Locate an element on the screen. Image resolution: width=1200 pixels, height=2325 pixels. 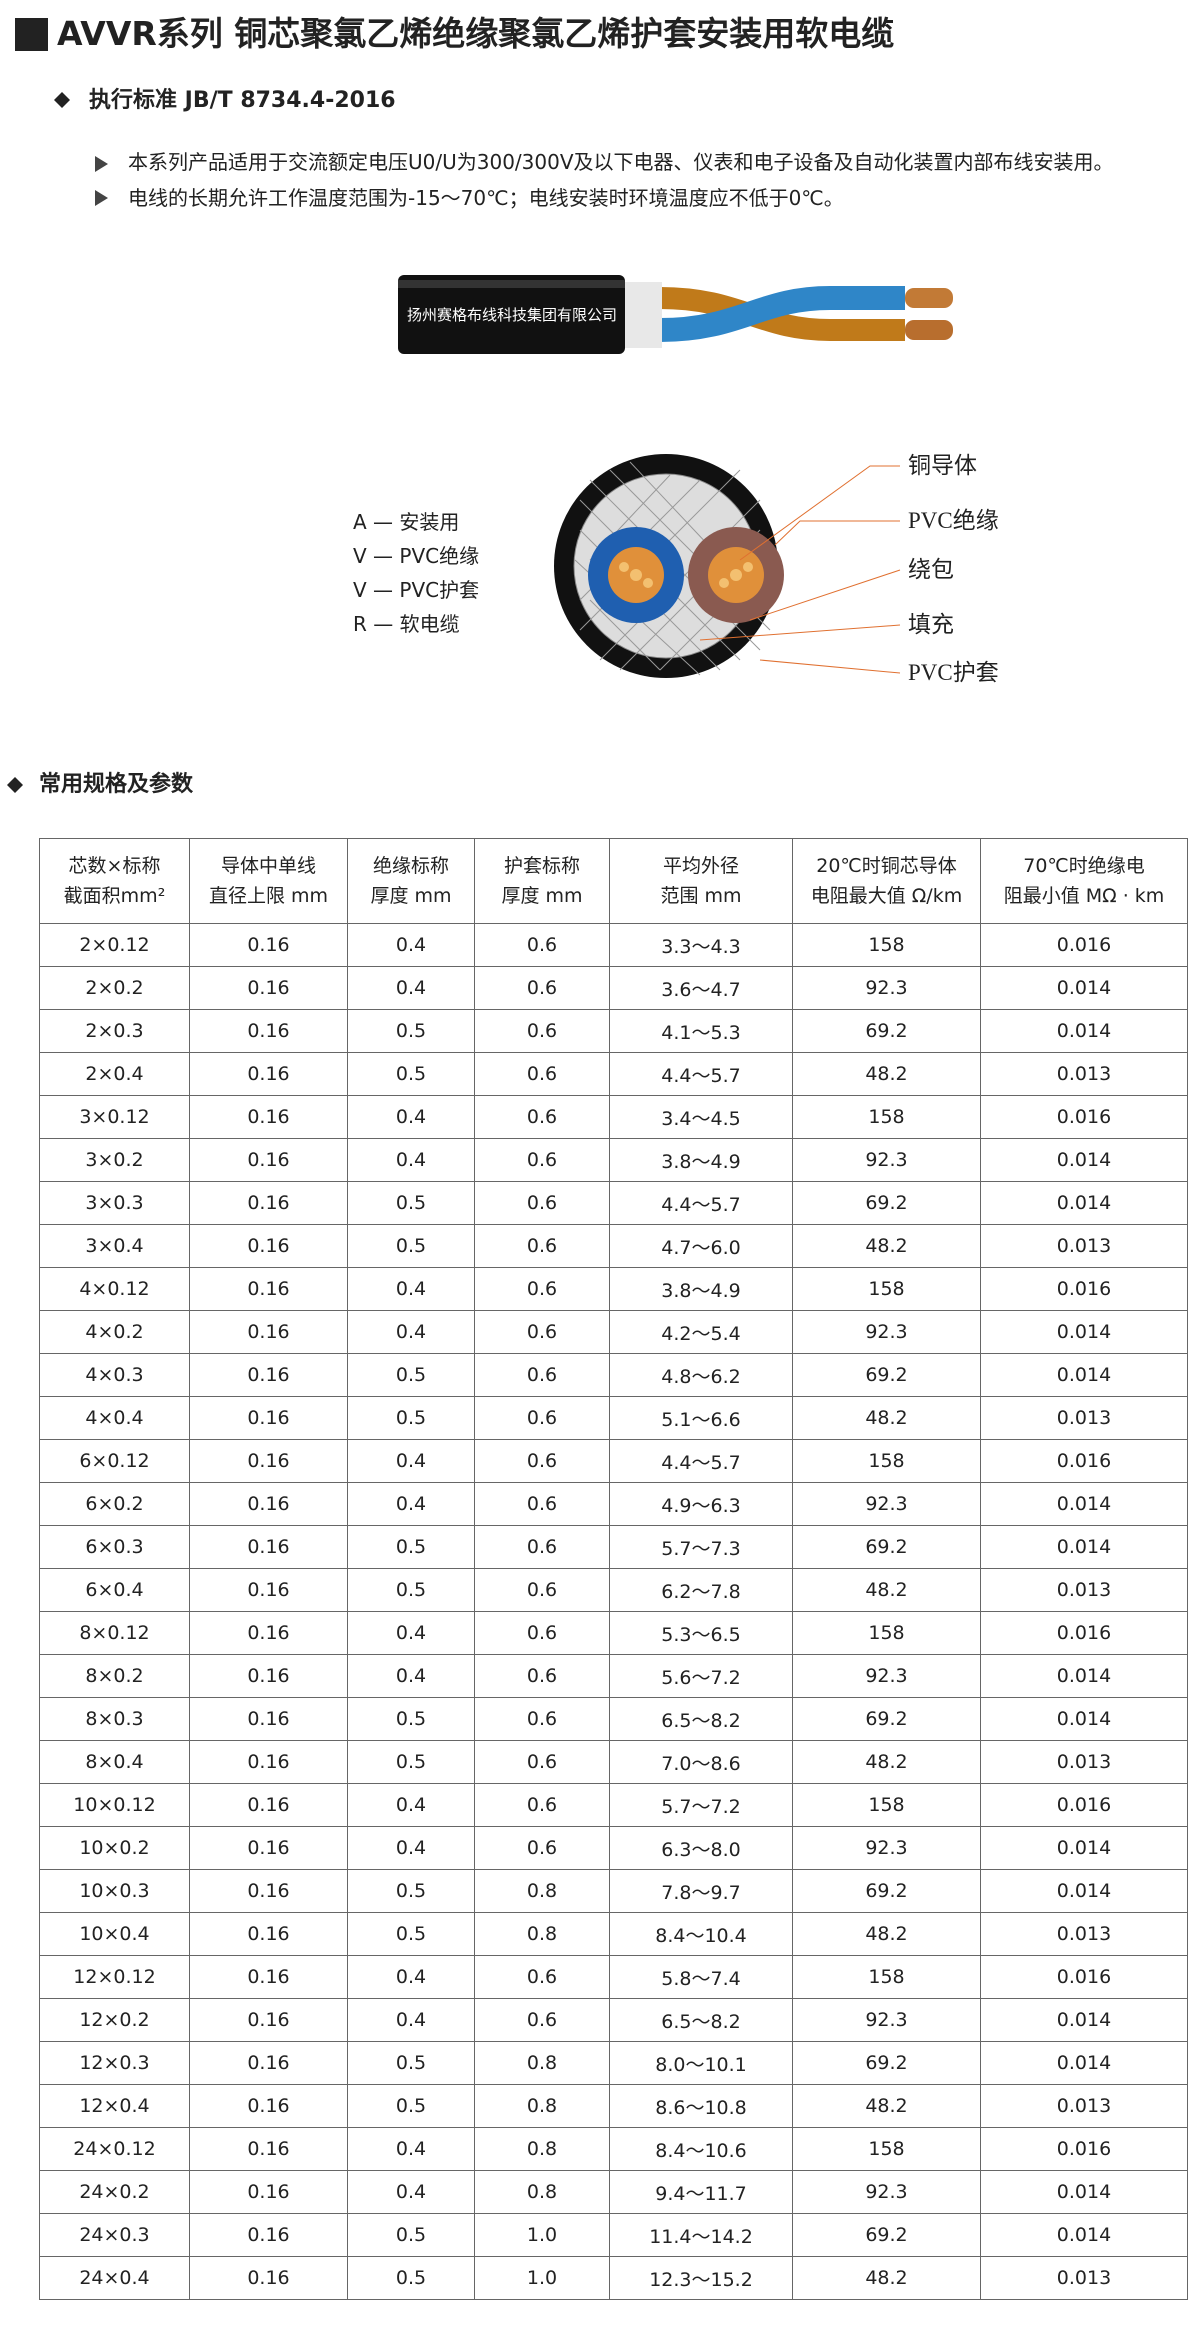
legend-item: R — 软电缆 is located at coordinates (406, 624).